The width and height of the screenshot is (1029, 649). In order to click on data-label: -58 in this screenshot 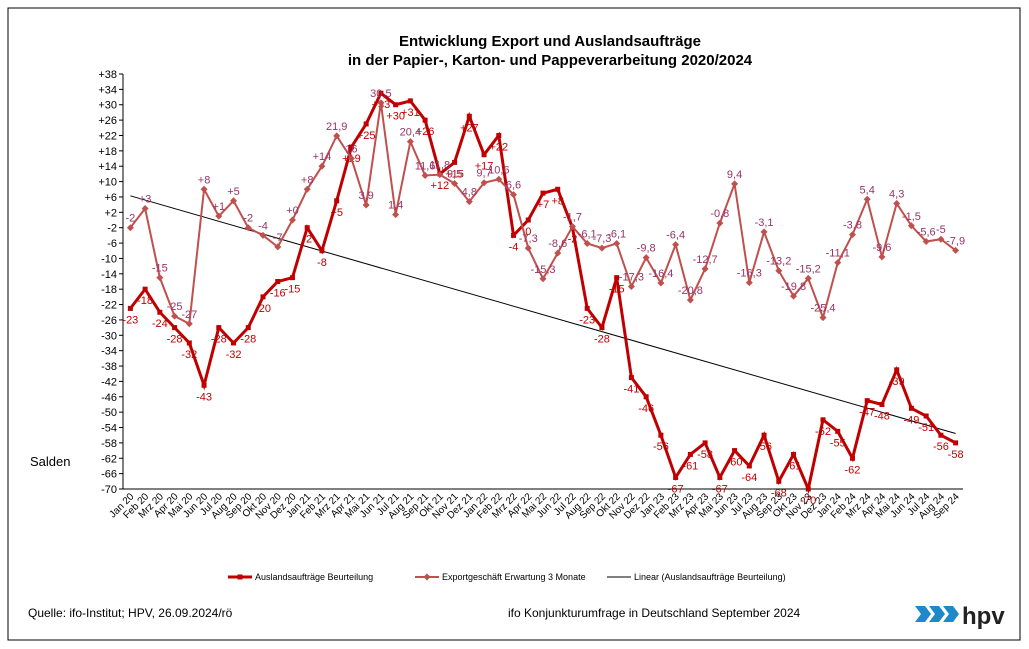, I will do `click(705, 455)`.